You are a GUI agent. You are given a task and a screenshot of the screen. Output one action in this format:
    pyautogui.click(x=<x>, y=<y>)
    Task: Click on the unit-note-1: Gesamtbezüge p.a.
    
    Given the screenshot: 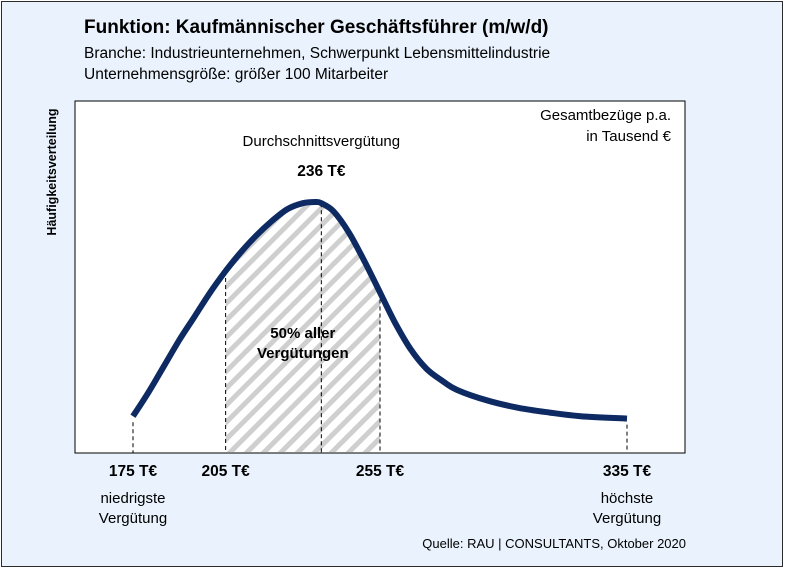 What is the action you would take?
    pyautogui.click(x=605, y=115)
    